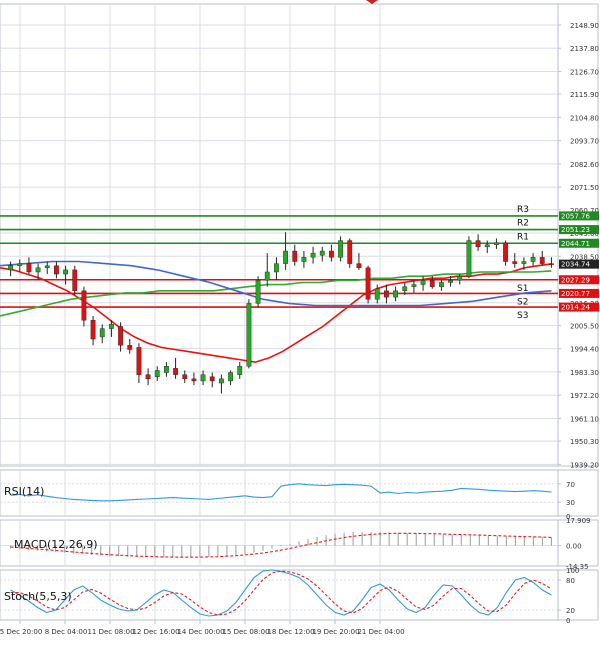 The height and width of the screenshot is (646, 600). I want to click on price-tag-r3, so click(579, 216).